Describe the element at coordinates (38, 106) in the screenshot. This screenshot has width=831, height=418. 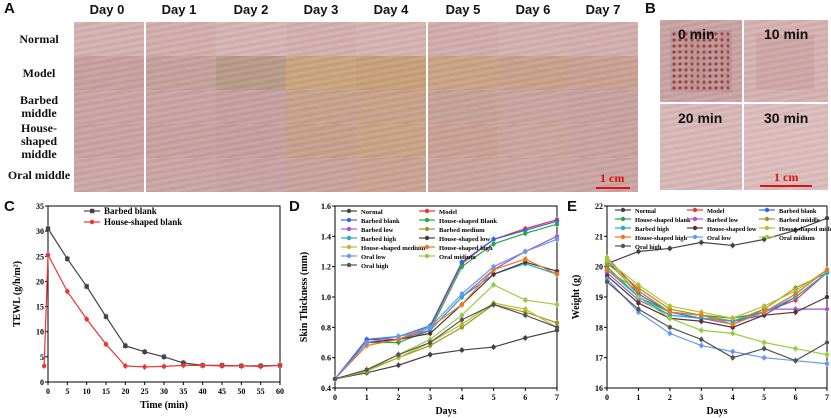
I see `row-label: Barbed middle` at that location.